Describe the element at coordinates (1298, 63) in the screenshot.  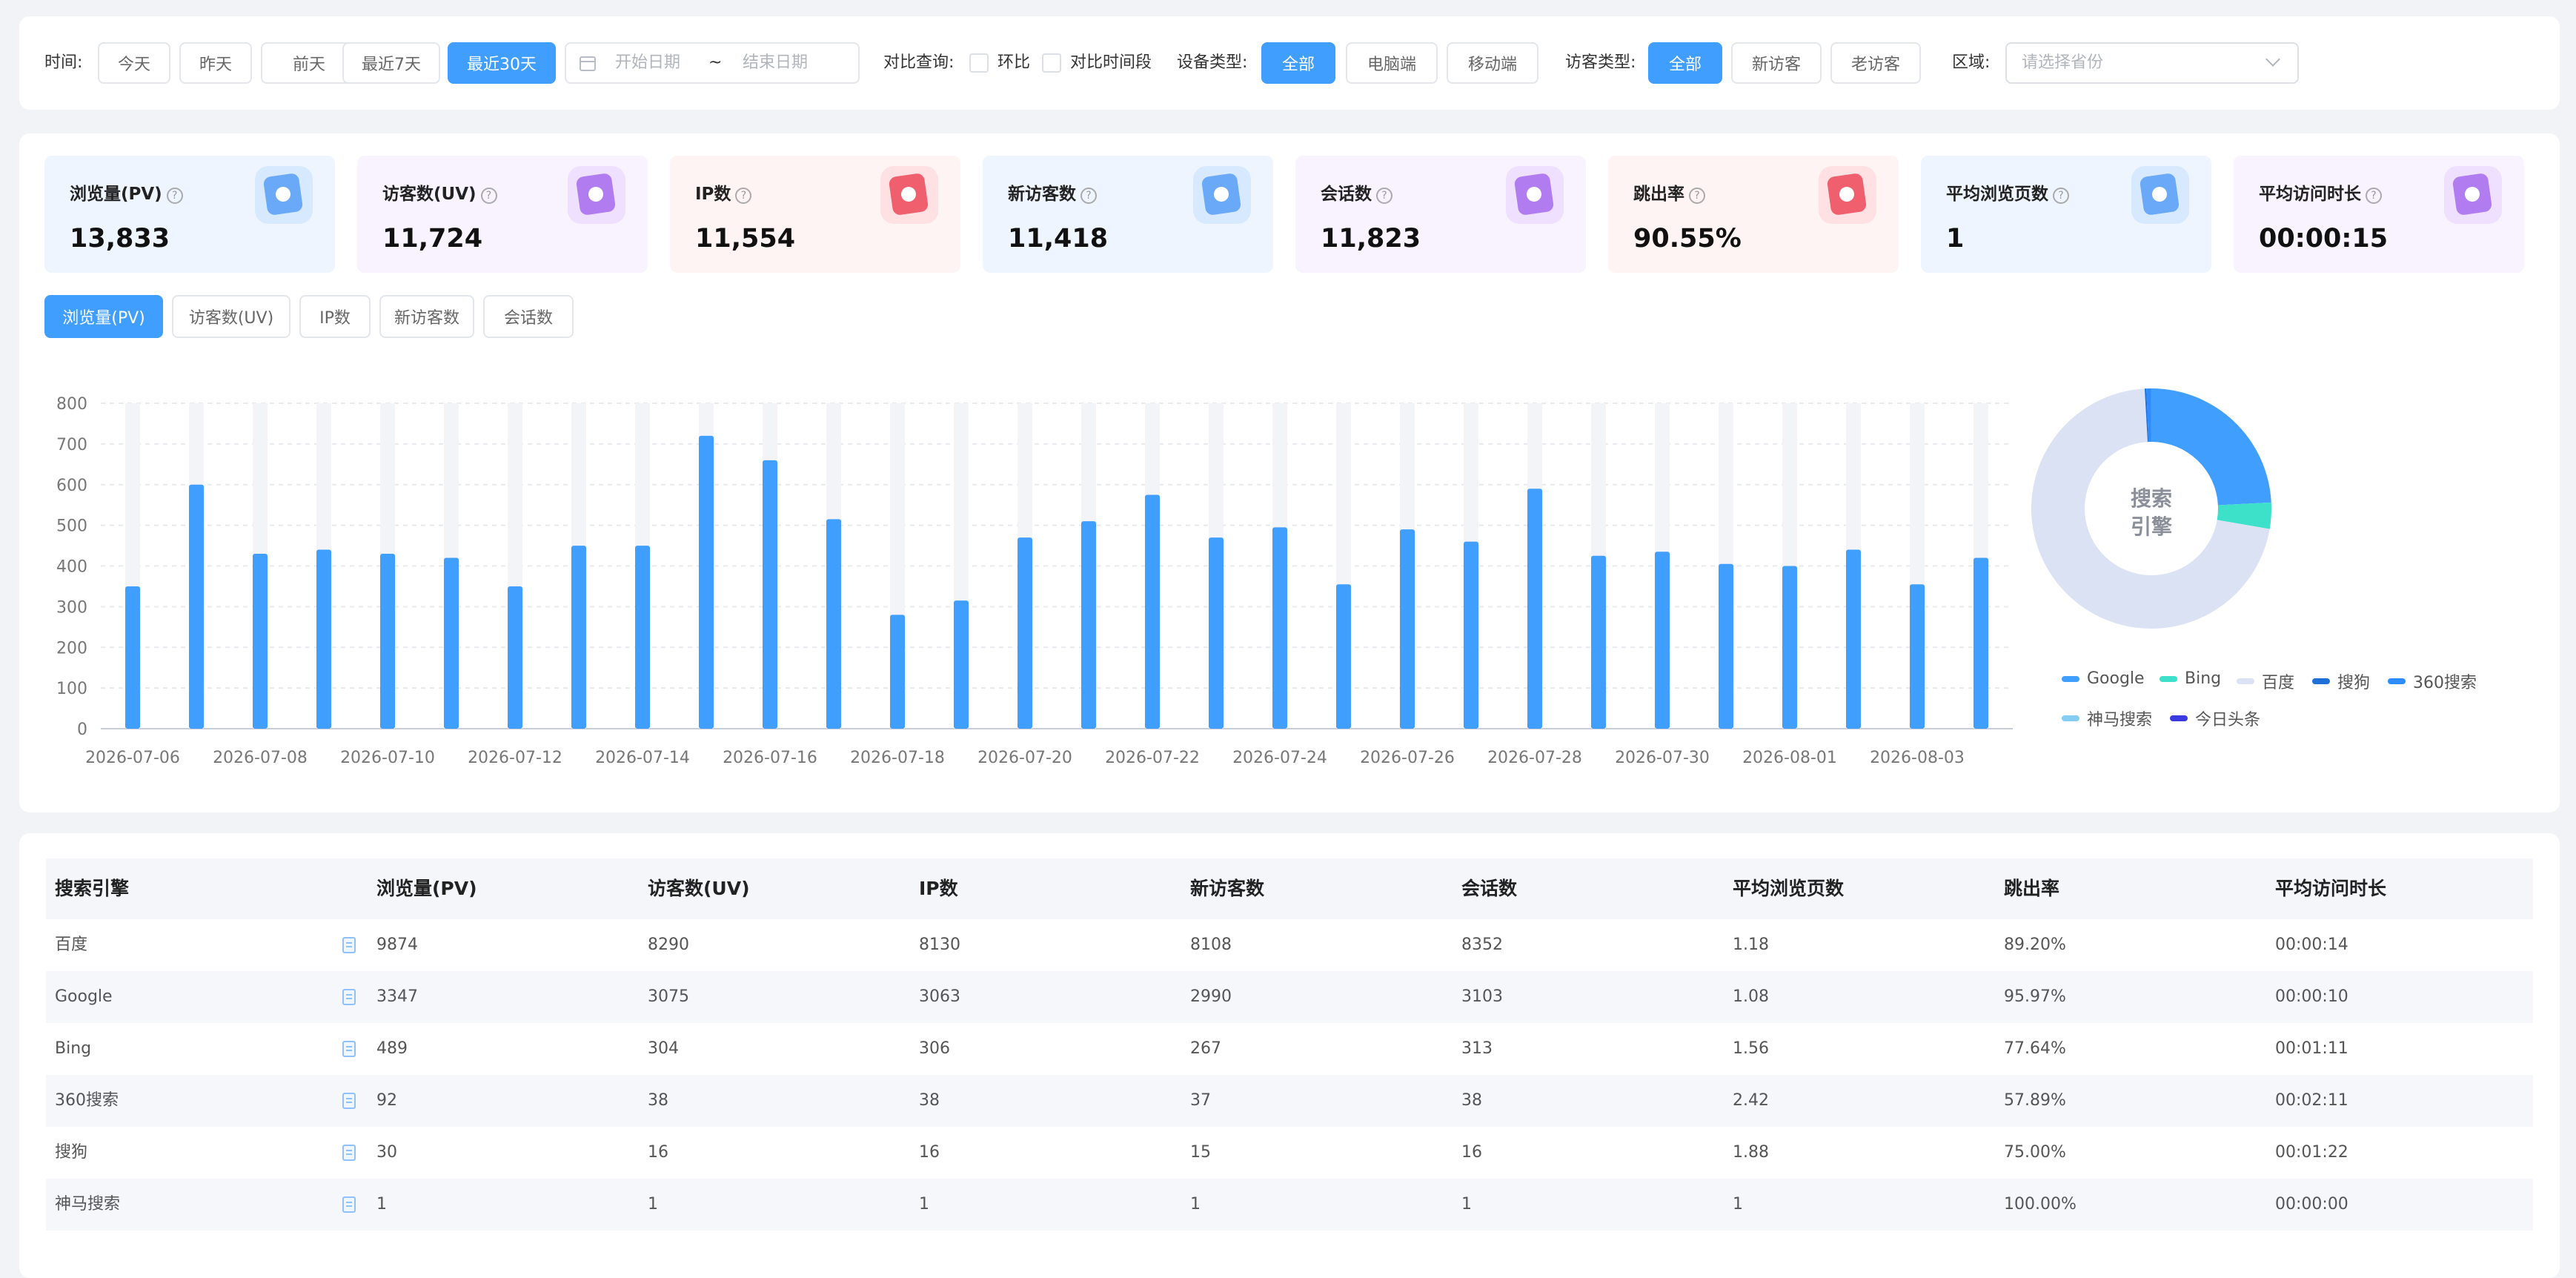
I see `device-all-button: 全部` at that location.